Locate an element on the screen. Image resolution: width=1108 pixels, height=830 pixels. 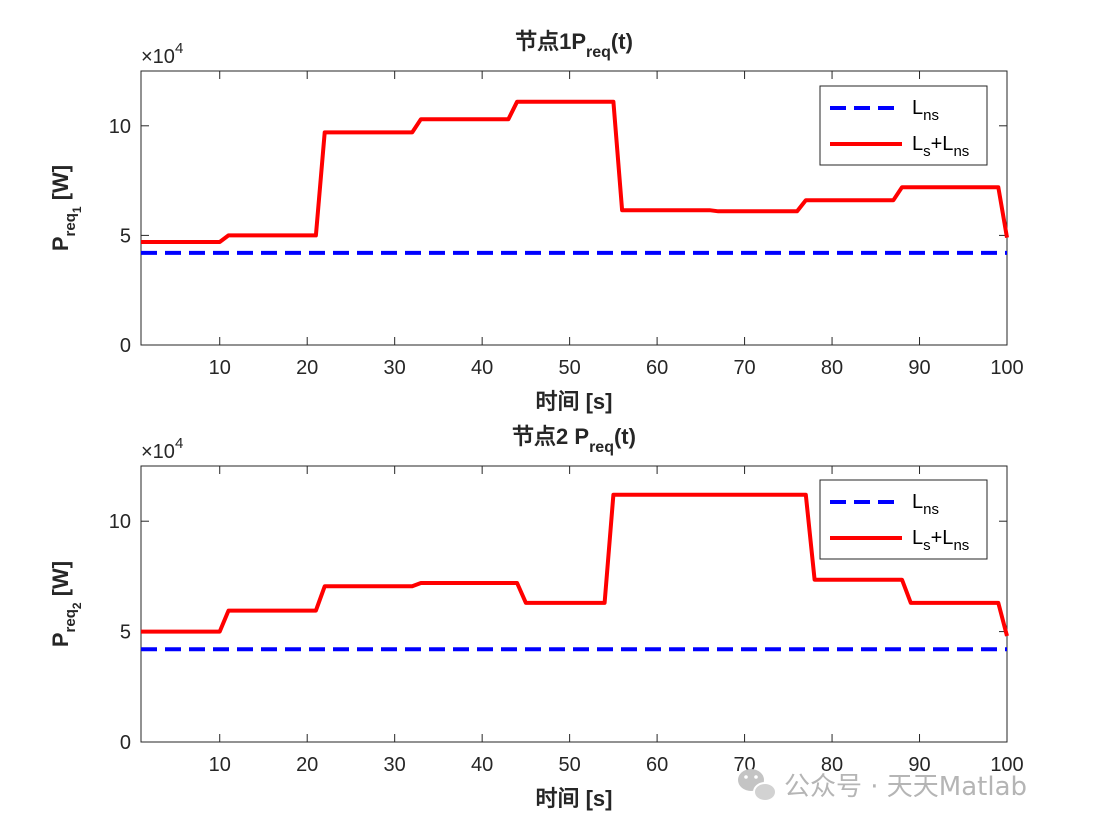
watermark-text: 公众号 · 天天Matlab is located at coordinates (905, 787).